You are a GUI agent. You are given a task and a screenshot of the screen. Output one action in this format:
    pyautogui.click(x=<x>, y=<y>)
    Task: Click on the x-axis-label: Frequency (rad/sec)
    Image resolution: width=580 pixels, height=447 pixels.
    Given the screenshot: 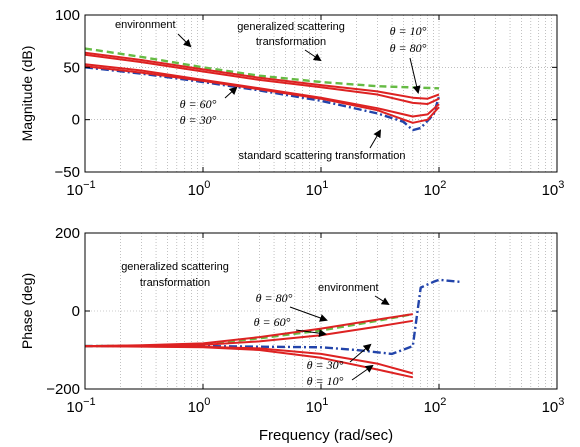 What is the action you would take?
    pyautogui.click(x=326, y=435)
    